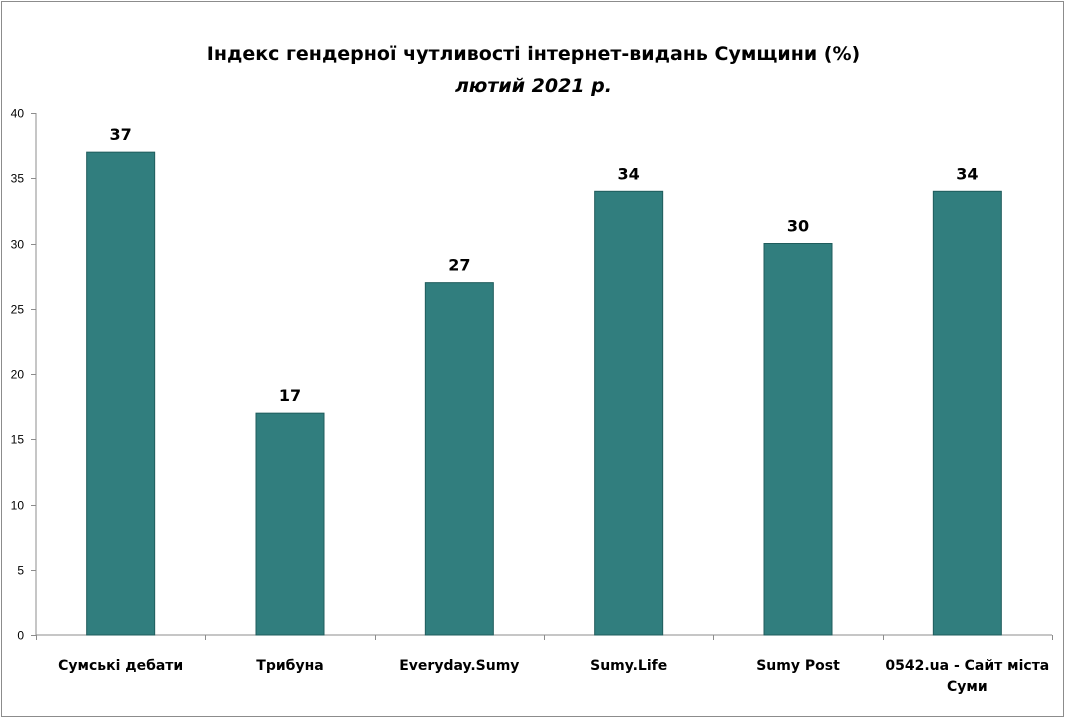  Describe the element at coordinates (289, 666) in the screenshot. I see `category-label: Трибуна` at that location.